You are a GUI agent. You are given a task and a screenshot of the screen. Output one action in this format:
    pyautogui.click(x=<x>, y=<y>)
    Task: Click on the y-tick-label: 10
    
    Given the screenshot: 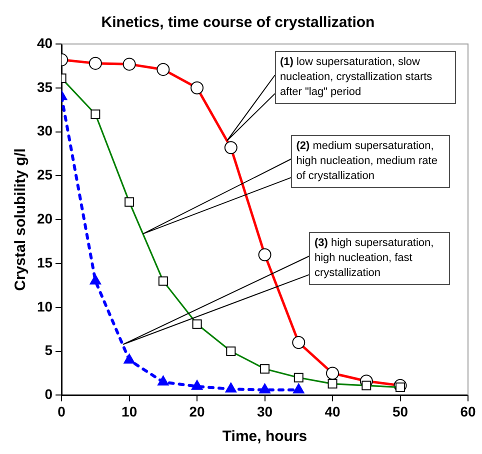 What is the action you would take?
    pyautogui.click(x=44, y=306)
    